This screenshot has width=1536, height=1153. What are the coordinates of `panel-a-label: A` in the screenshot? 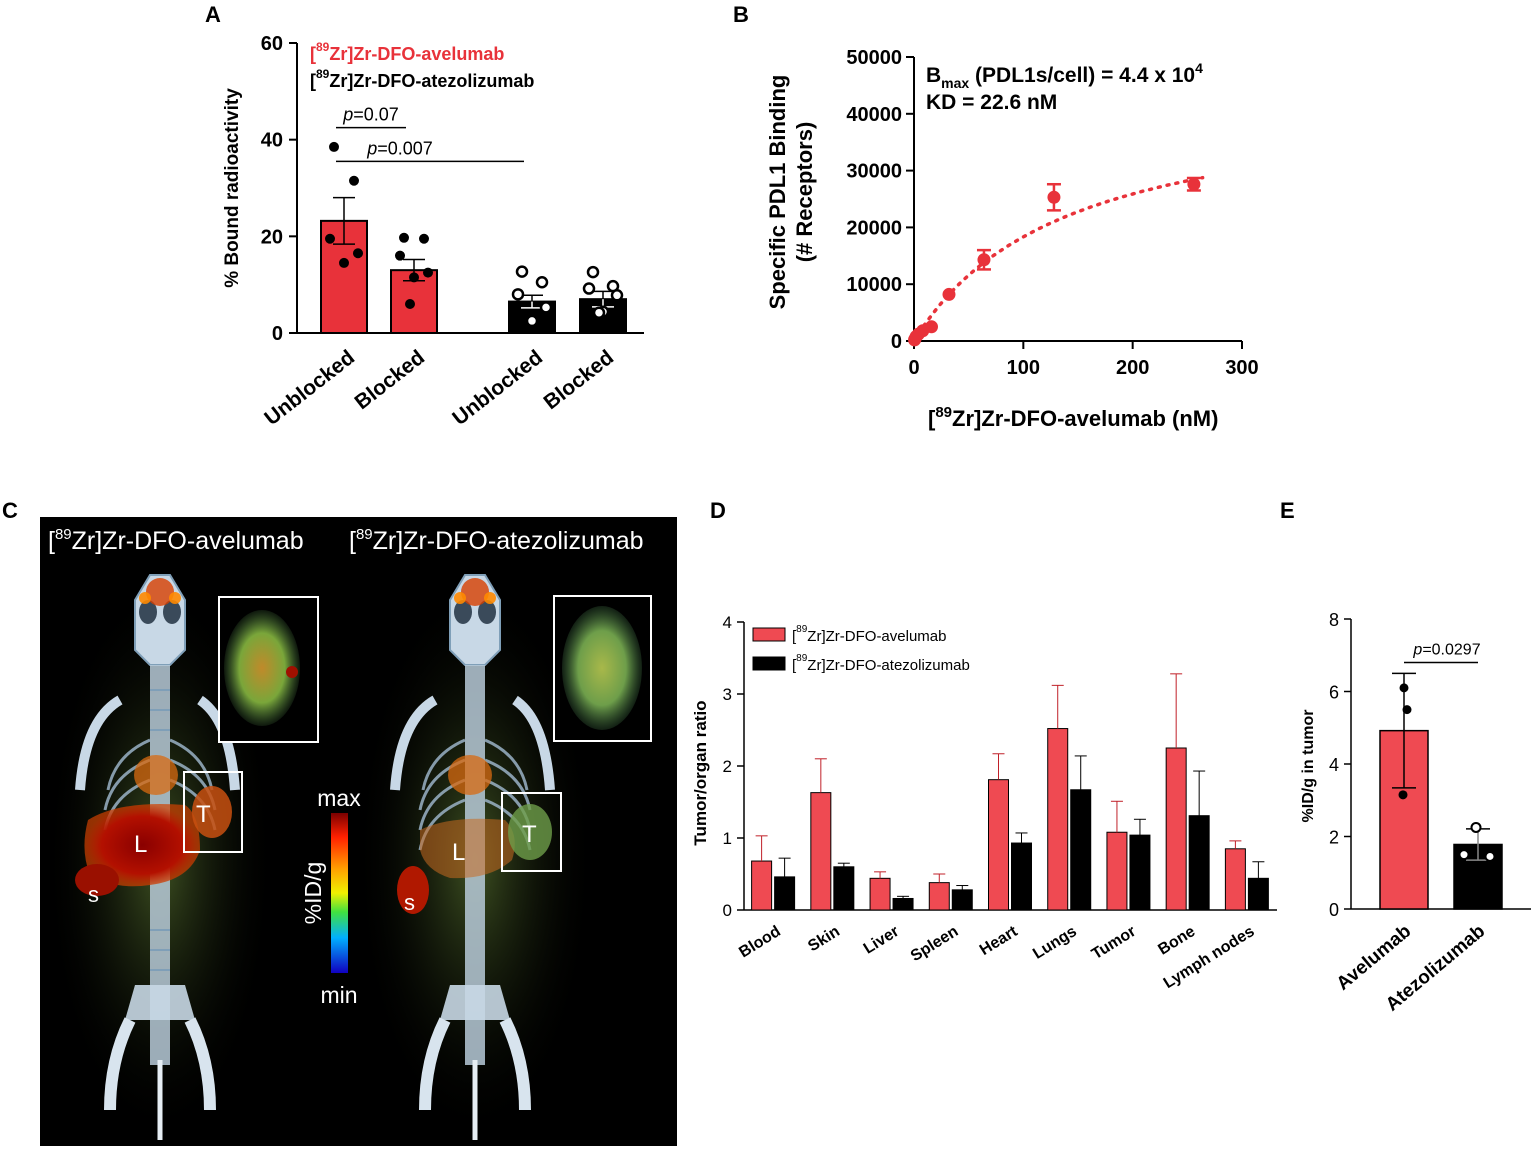 It's located at (213, 14).